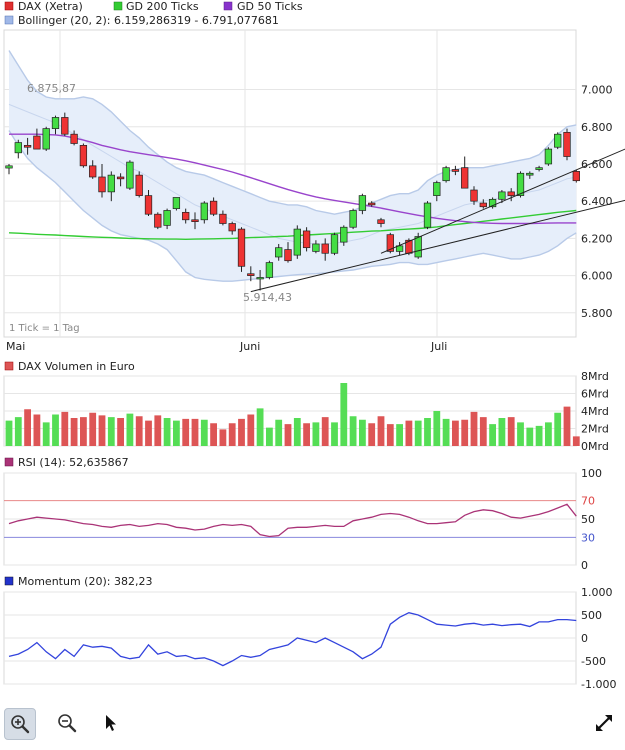 The image size is (625, 750). I want to click on x-label-mai: Mai, so click(15, 346).